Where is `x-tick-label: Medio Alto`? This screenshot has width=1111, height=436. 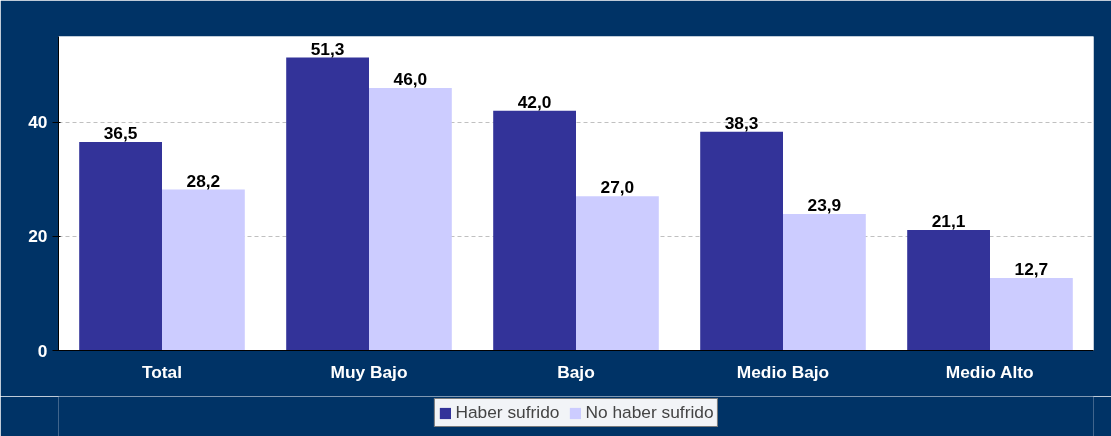 x-tick-label: Medio Alto is located at coordinates (989, 371).